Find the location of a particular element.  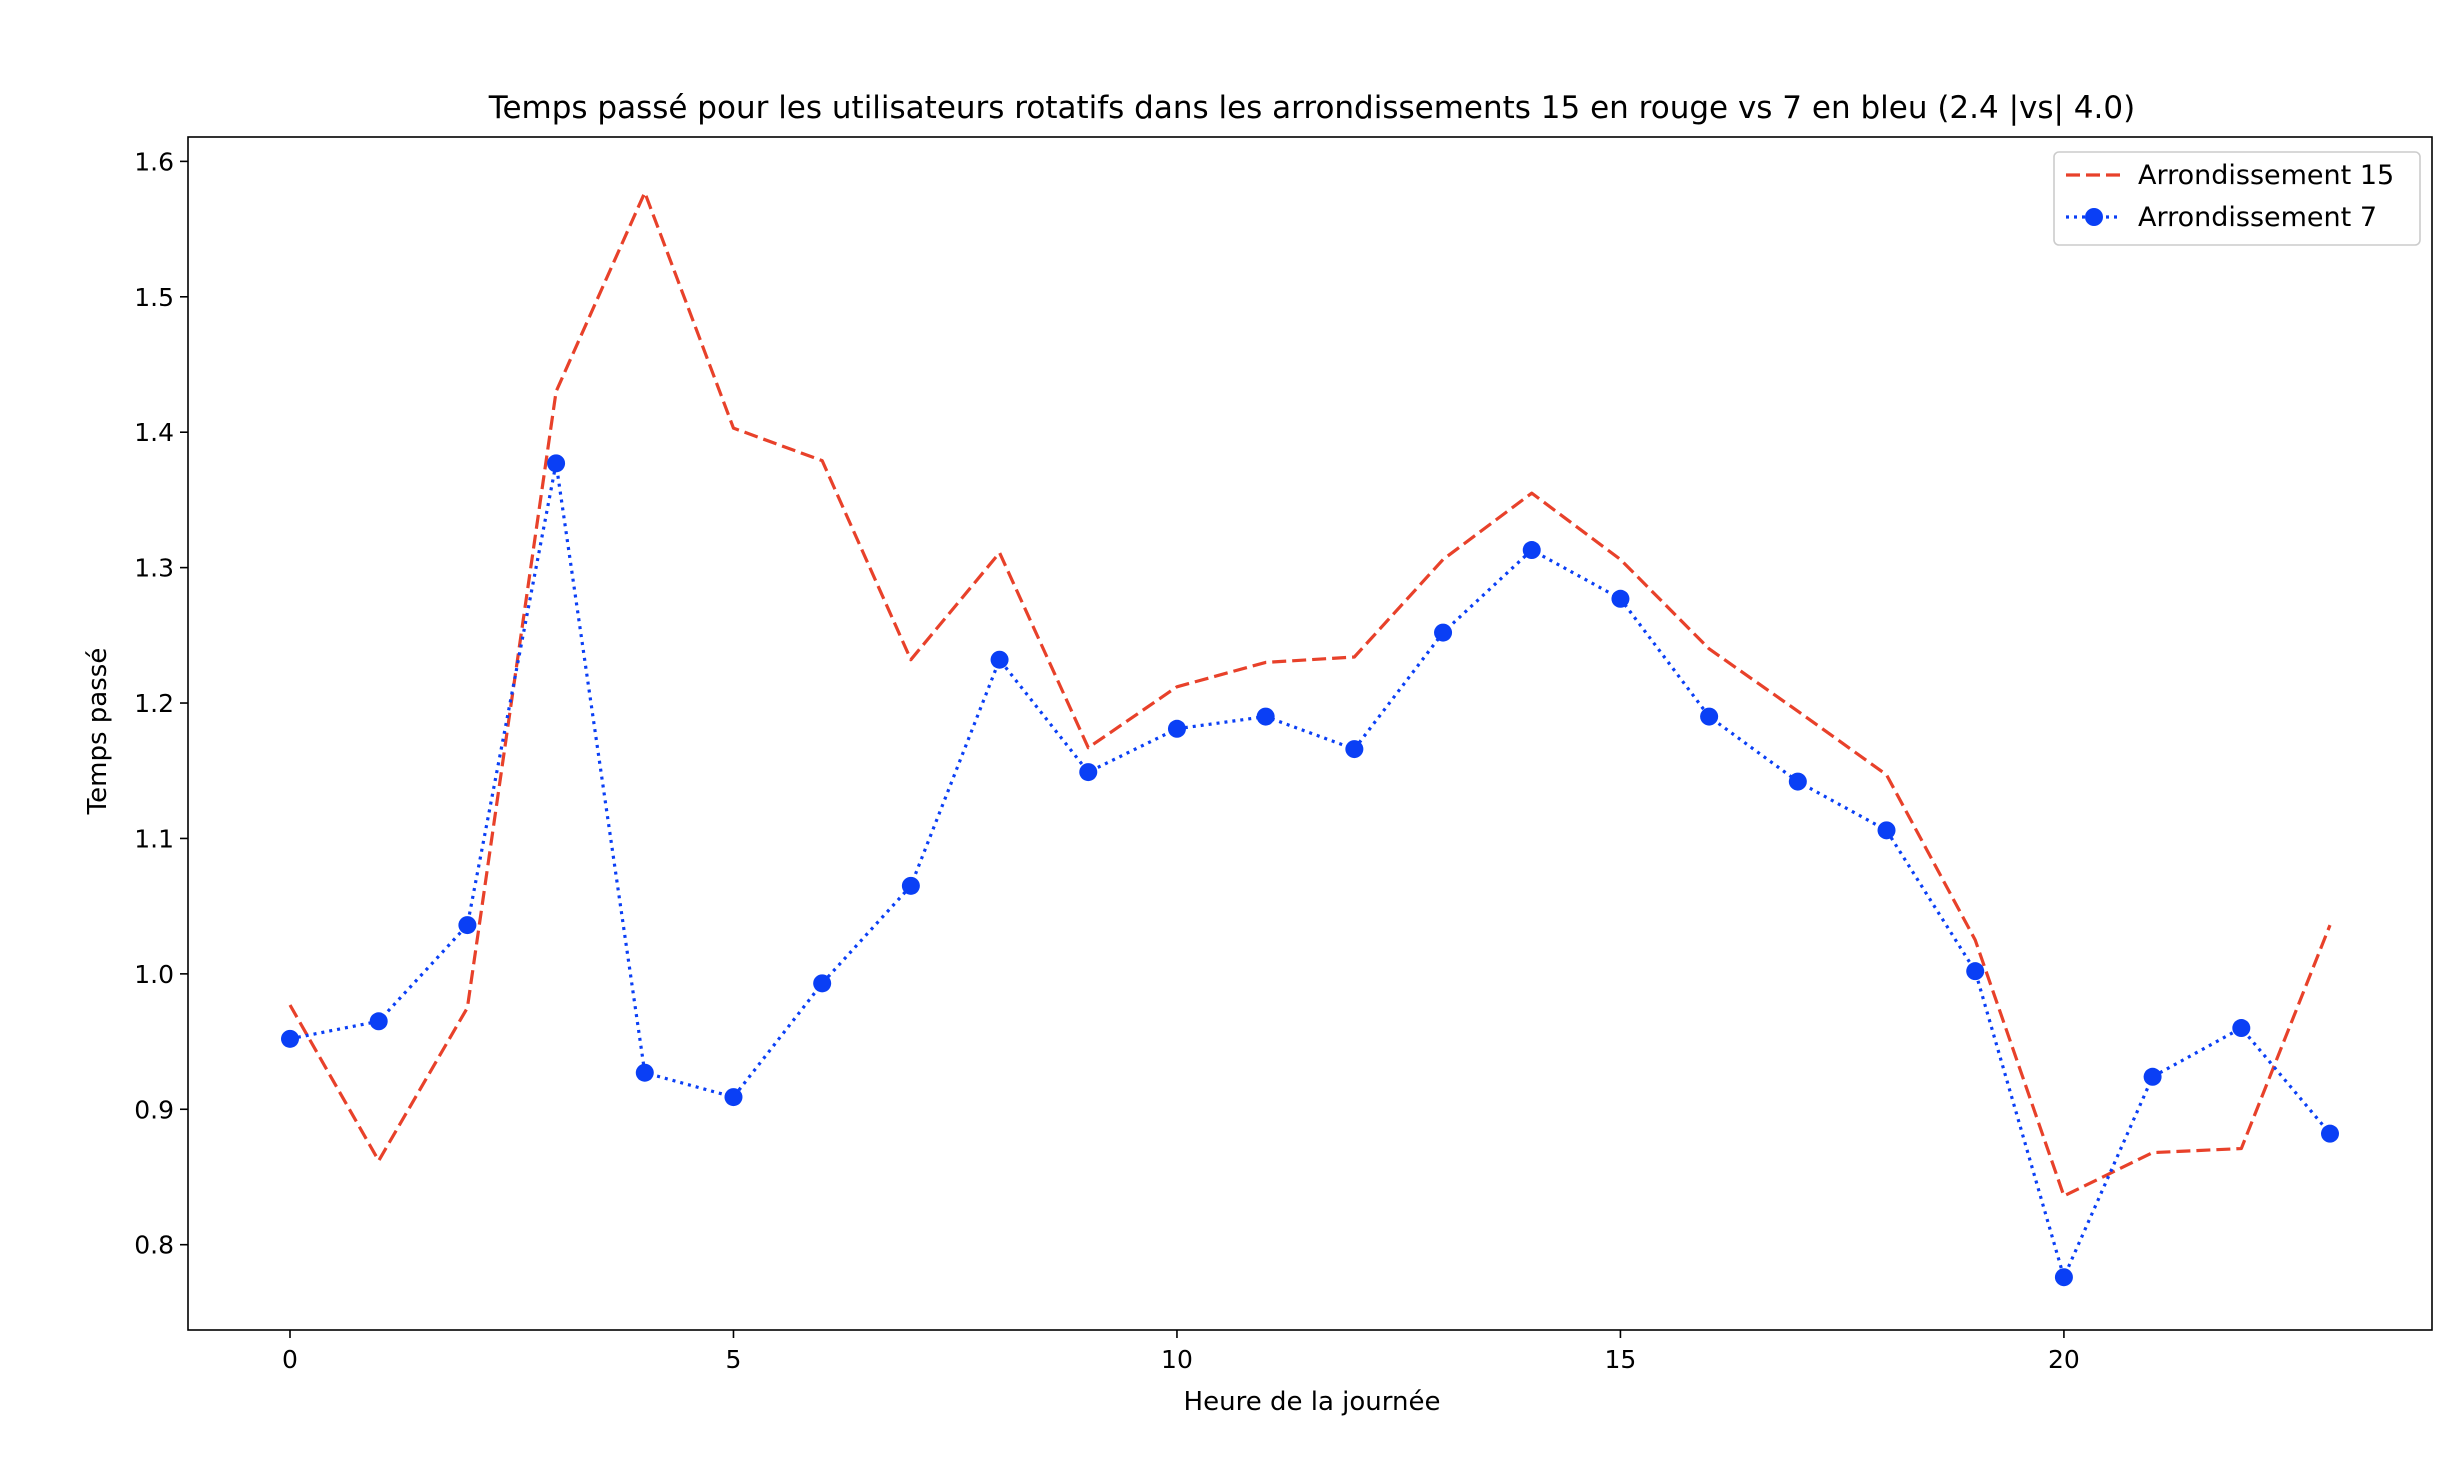

x-tick-label: 5 is located at coordinates (734, 1359).